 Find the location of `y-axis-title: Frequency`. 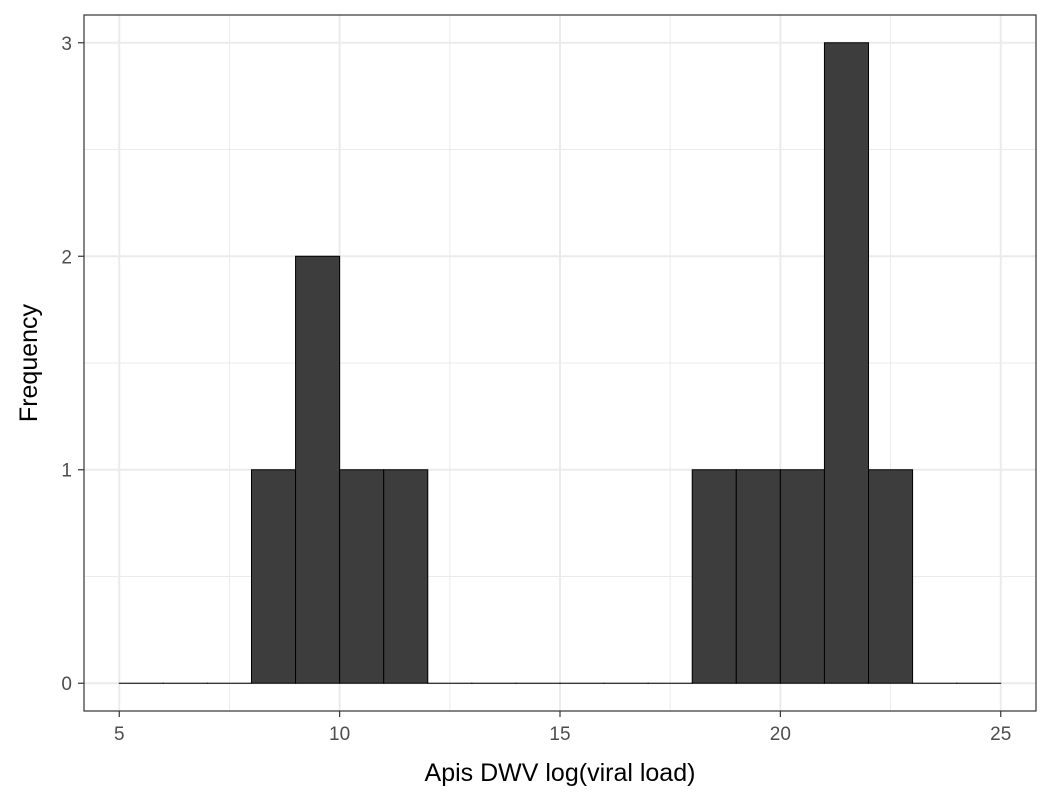

y-axis-title: Frequency is located at coordinates (29, 362).